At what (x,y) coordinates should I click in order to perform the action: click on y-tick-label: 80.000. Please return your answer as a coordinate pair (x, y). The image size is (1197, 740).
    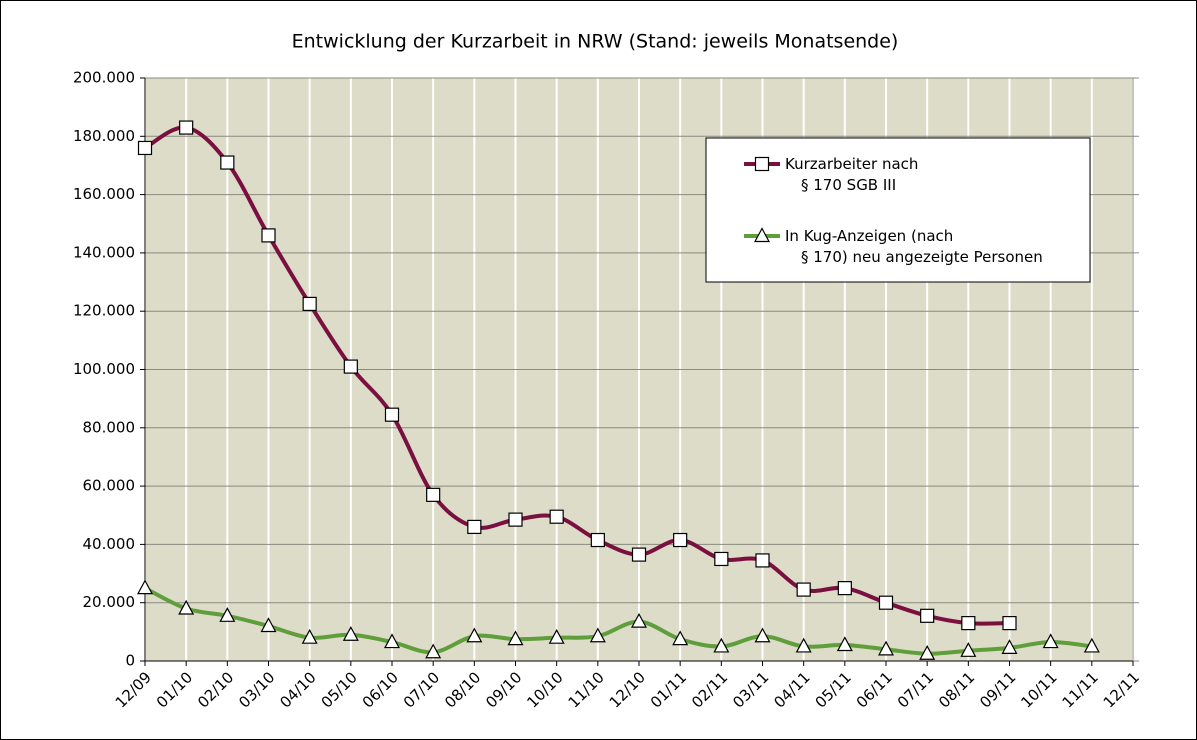
    Looking at the image, I should click on (109, 427).